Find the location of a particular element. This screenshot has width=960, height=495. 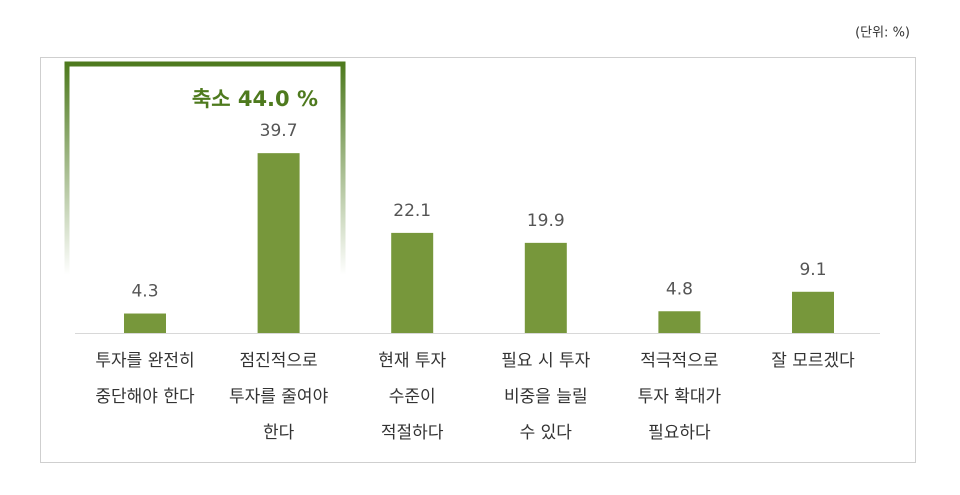

category-label: 잘 모르겠다 is located at coordinates (813, 361).